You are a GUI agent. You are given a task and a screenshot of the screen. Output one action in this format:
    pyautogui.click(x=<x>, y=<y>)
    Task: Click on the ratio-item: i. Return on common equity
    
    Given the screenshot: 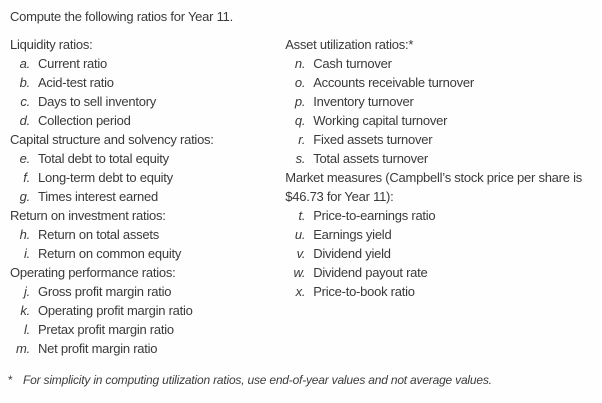 What is the action you would take?
    pyautogui.click(x=147, y=253)
    